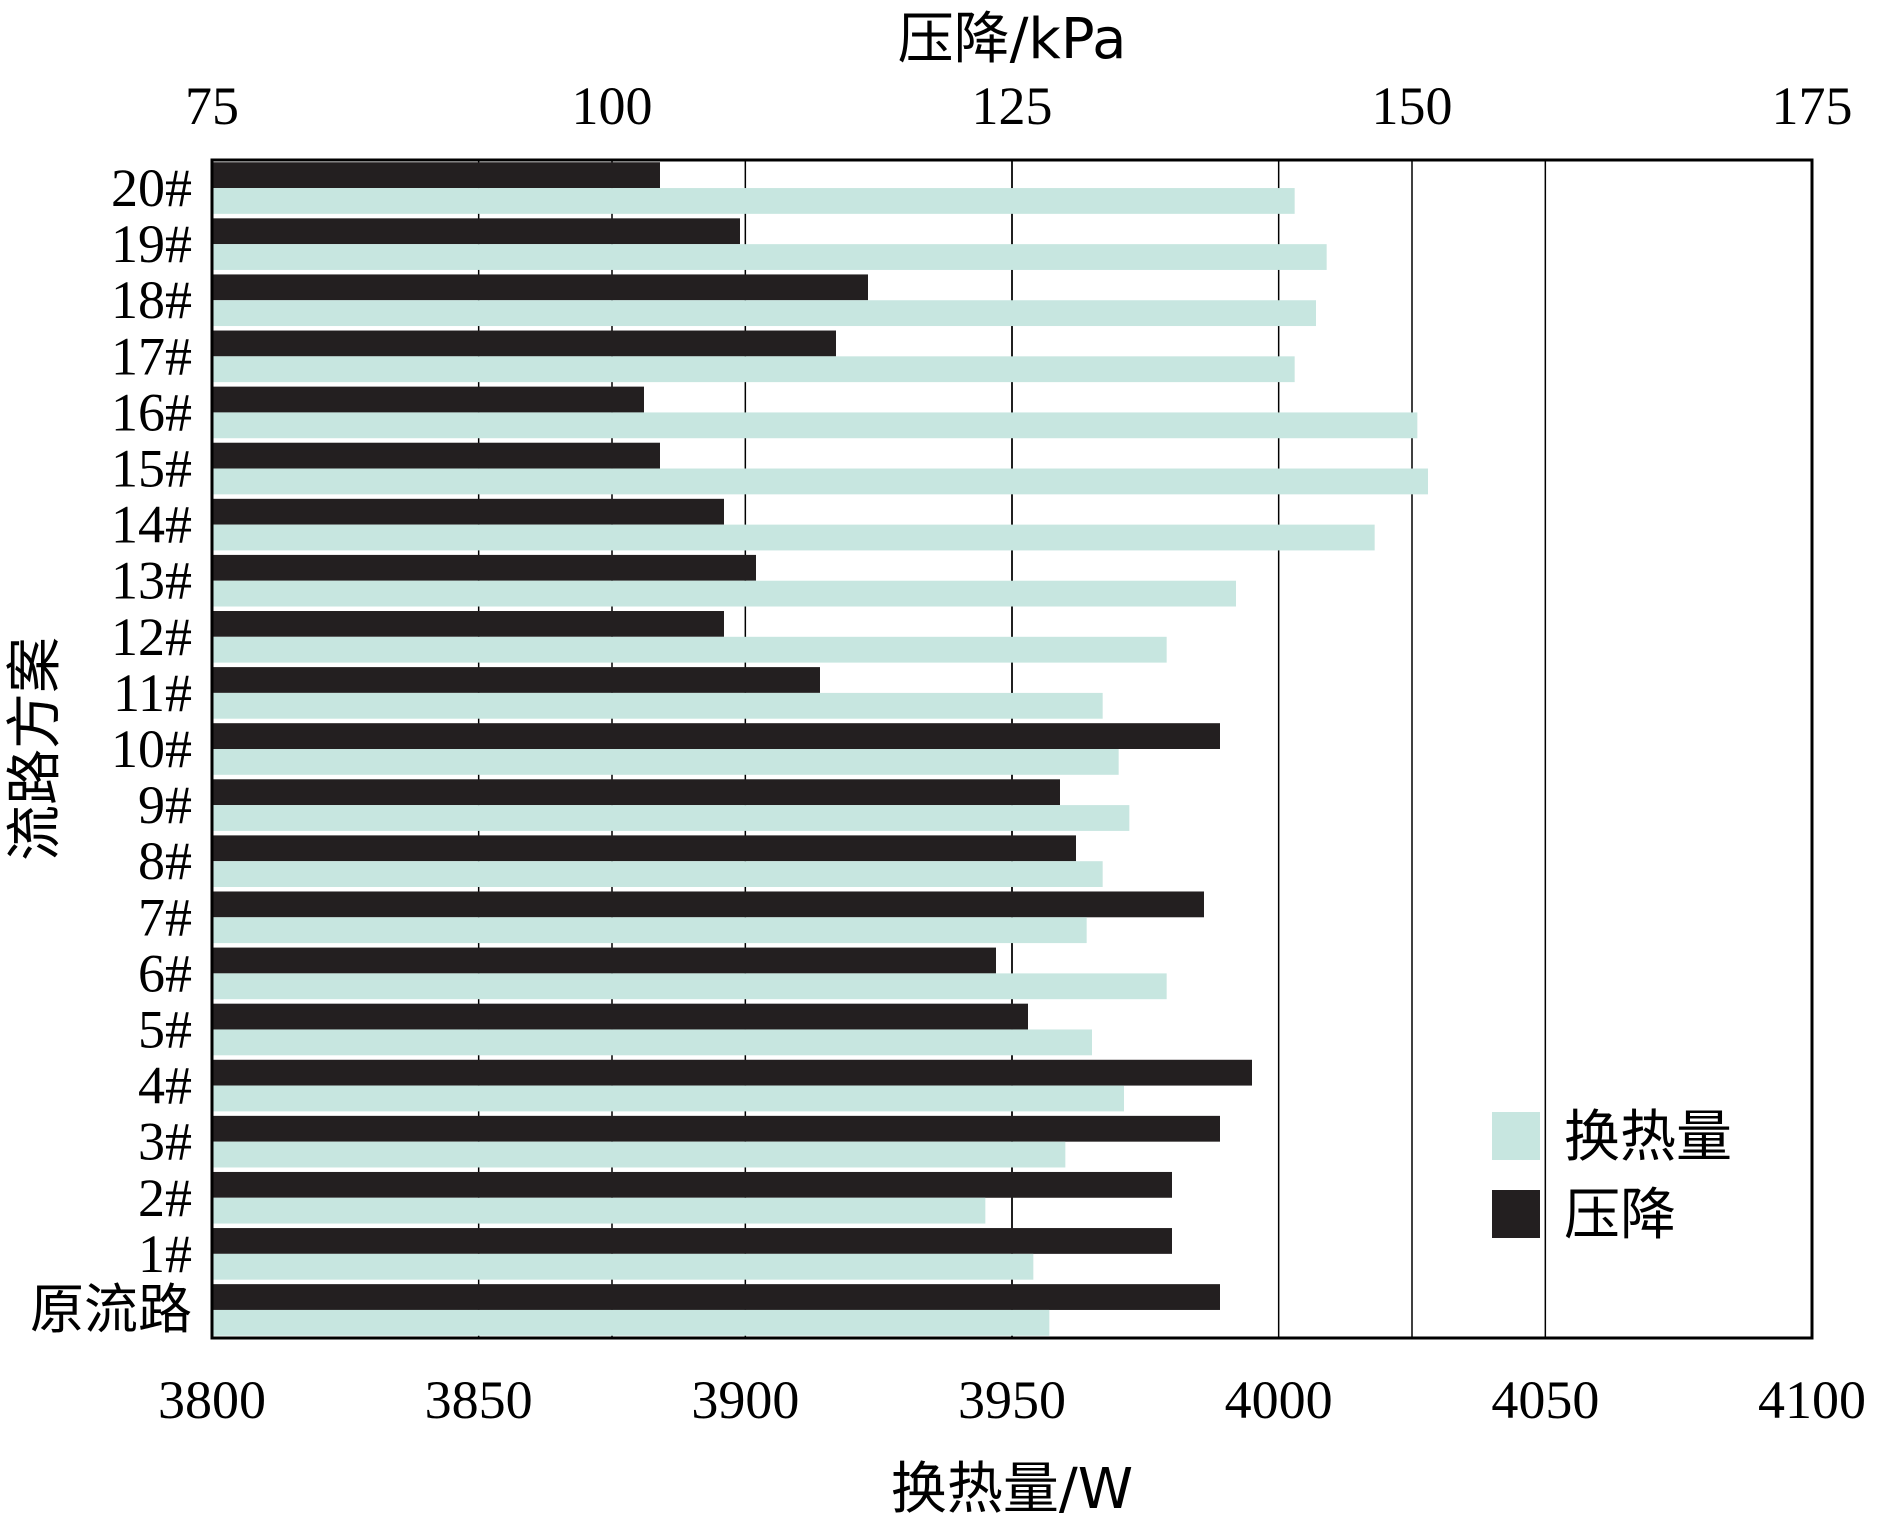 The image size is (1886, 1523). What do you see at coordinates (165, 1254) in the screenshot?
I see `category-label: 1#` at bounding box center [165, 1254].